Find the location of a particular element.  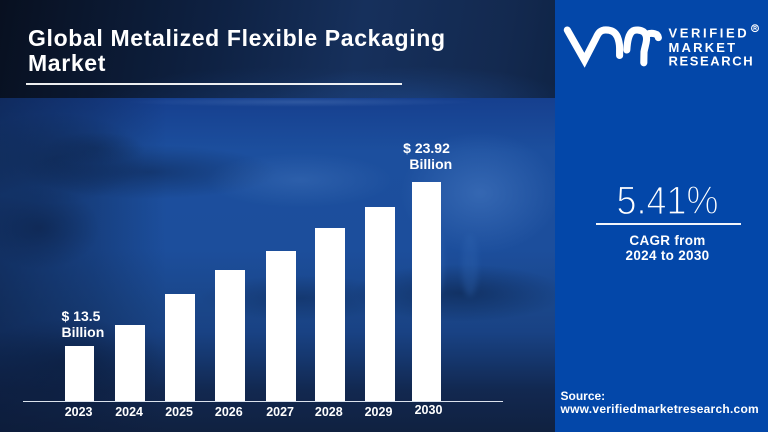

svg-text: MARKET is located at coordinates (703, 47).